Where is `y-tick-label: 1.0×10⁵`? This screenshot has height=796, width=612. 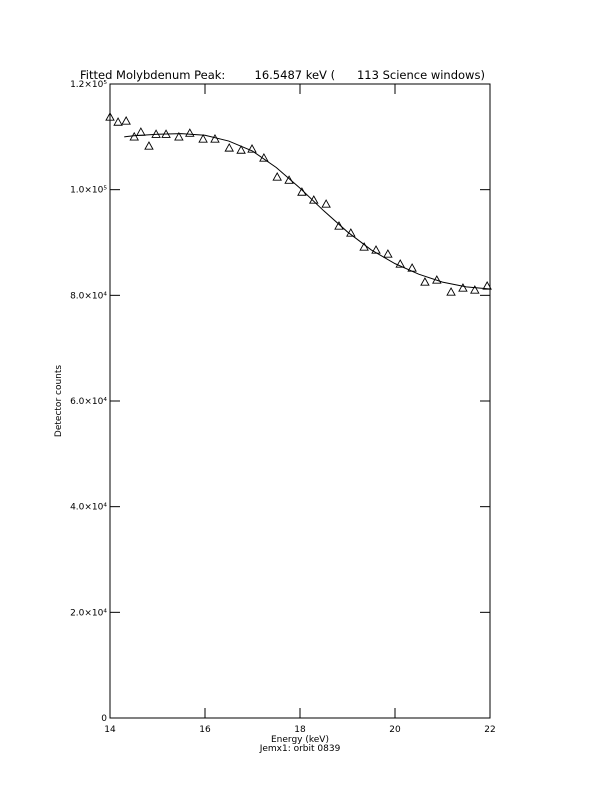
y-tick-label: 1.0×10⁵ is located at coordinates (88, 191).